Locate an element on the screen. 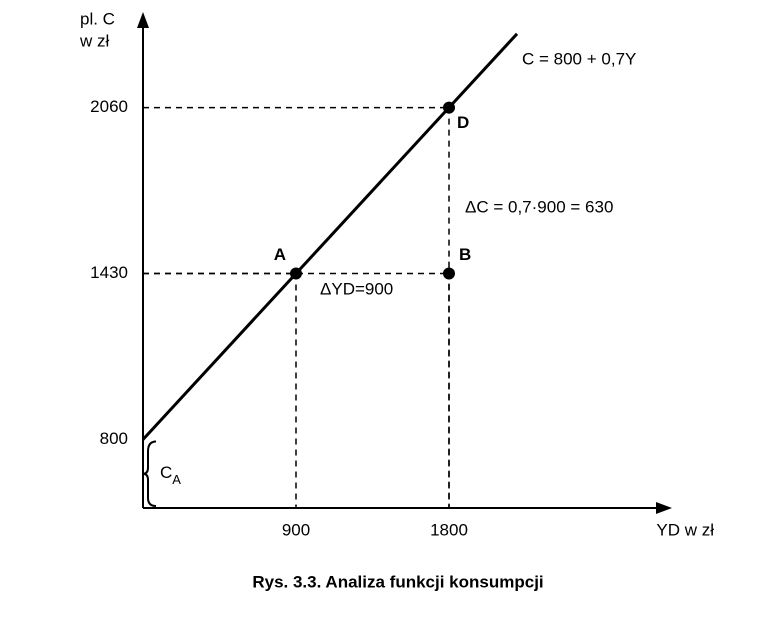  point-label: B is located at coordinates (465, 254).